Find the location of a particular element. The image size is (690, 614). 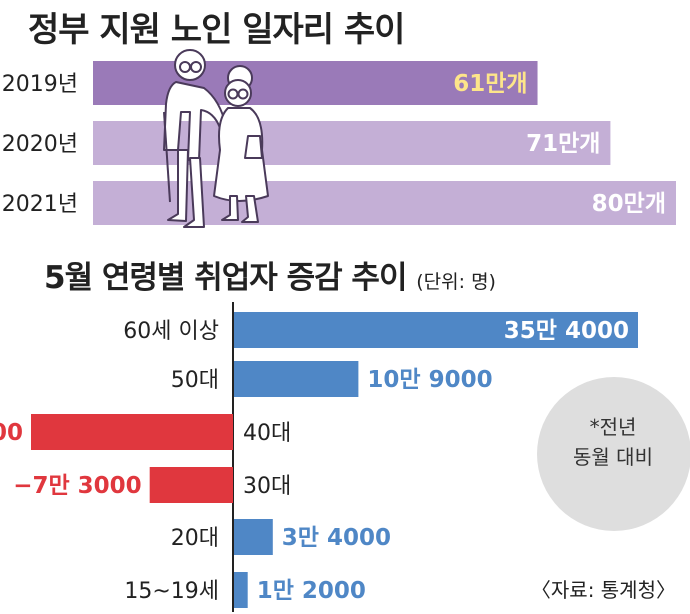

age-value-label: −17만 7000 is located at coordinates (11, 433).